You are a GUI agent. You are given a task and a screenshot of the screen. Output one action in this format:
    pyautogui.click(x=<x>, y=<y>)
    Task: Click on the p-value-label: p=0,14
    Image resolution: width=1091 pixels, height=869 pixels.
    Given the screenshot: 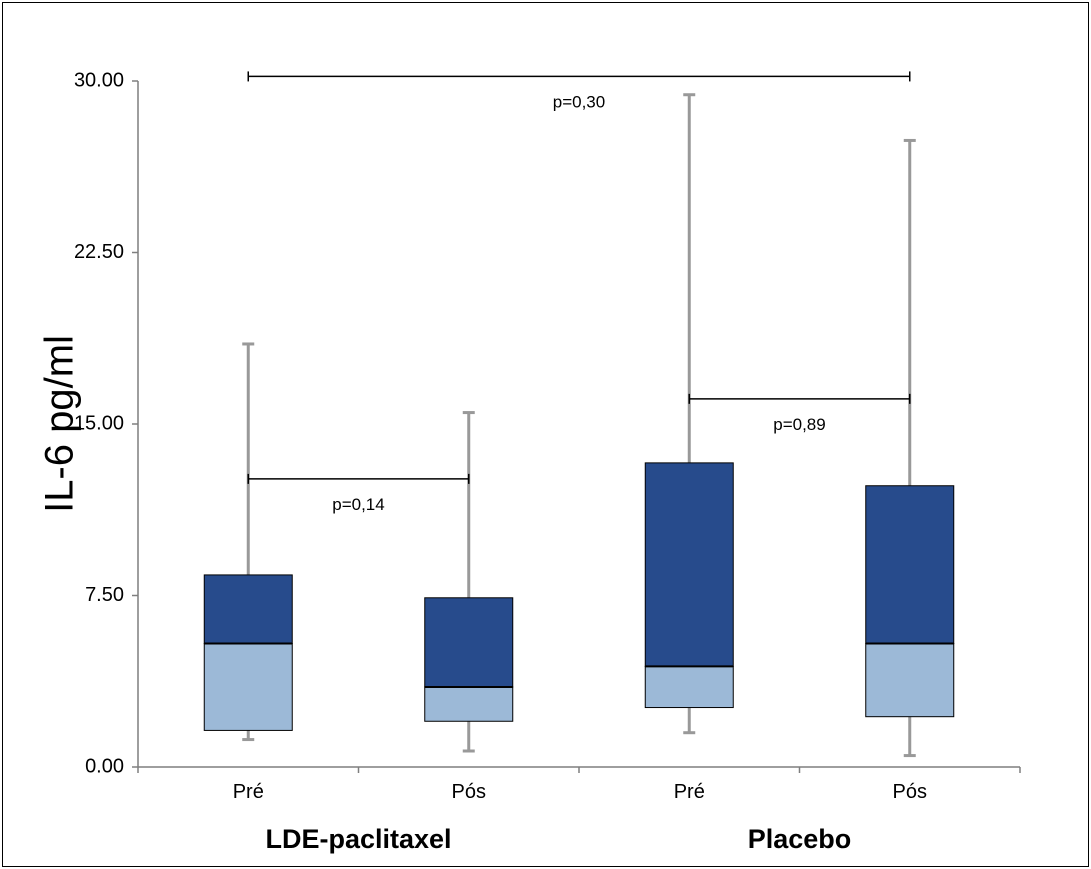 What is the action you would take?
    pyautogui.click(x=358, y=504)
    